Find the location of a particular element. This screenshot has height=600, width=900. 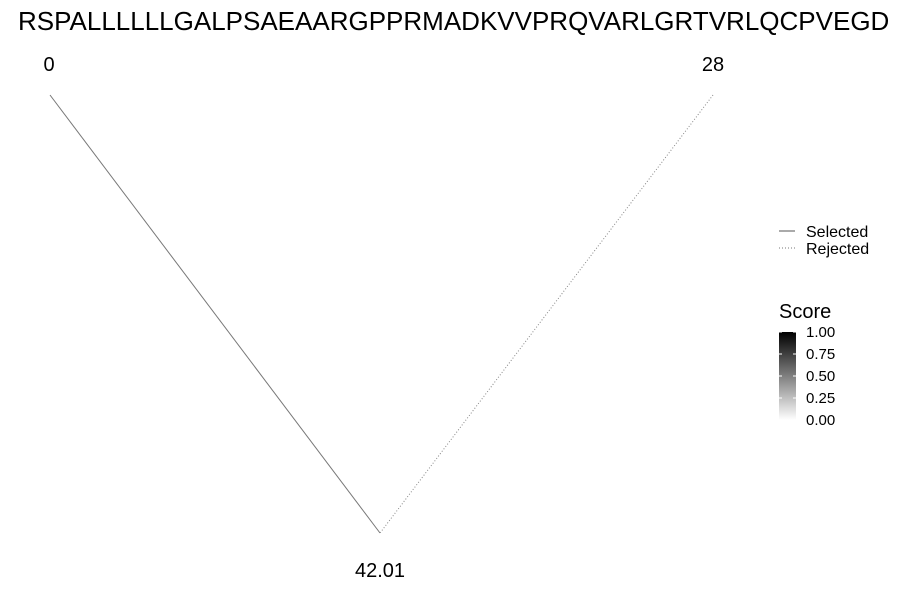

node-label-right: 28 is located at coordinates (713, 65).